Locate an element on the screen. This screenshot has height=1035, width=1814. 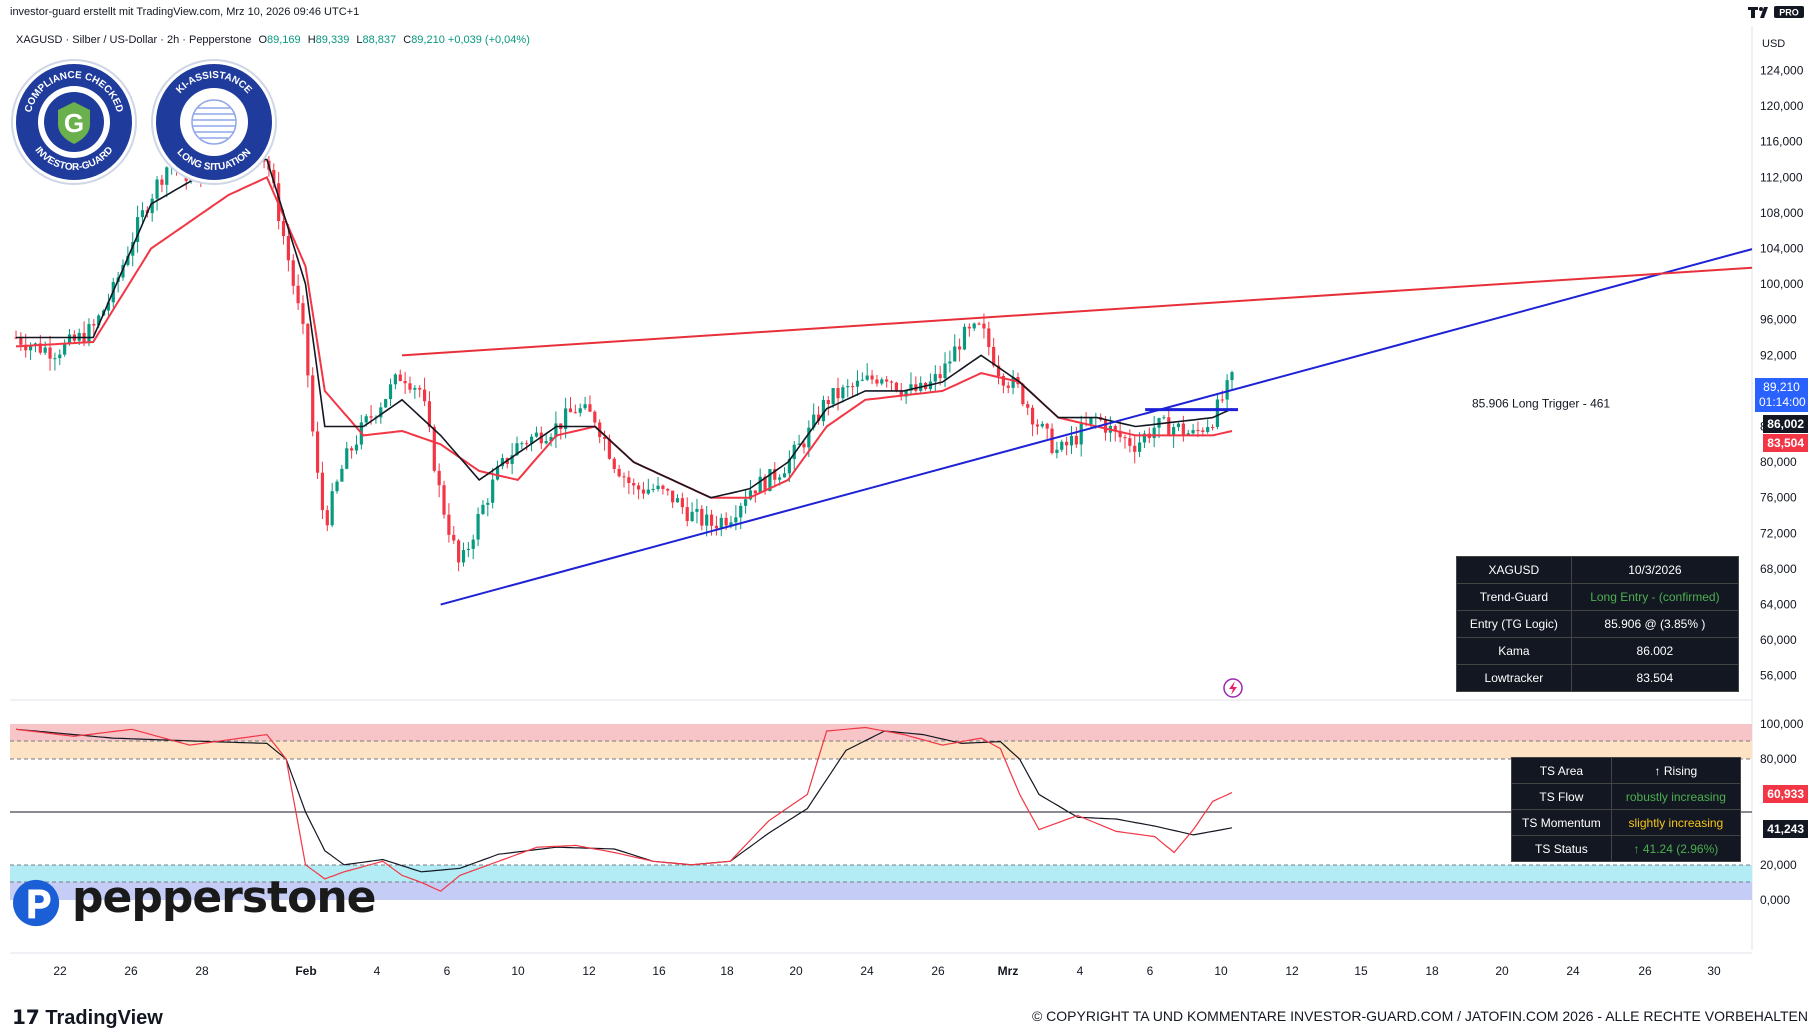
info-value: 85.906 @ (3.85% ) is located at coordinates (1655, 624).